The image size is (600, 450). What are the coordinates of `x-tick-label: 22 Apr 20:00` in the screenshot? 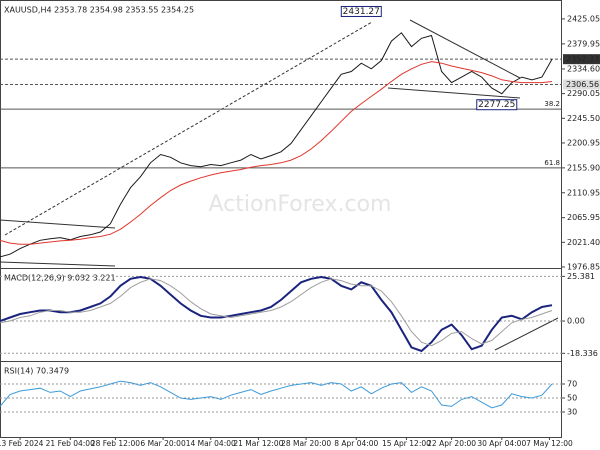 It's located at (451, 443).